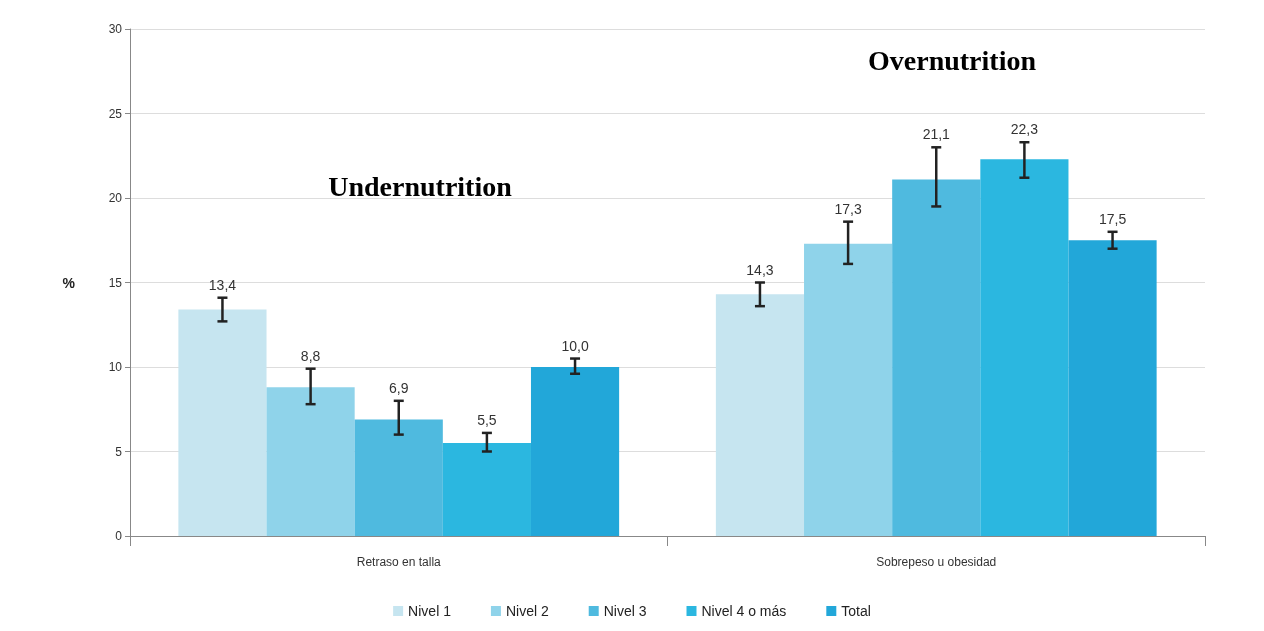  Describe the element at coordinates (952, 60) in the screenshot. I see `annotation: Overnutrition` at that location.